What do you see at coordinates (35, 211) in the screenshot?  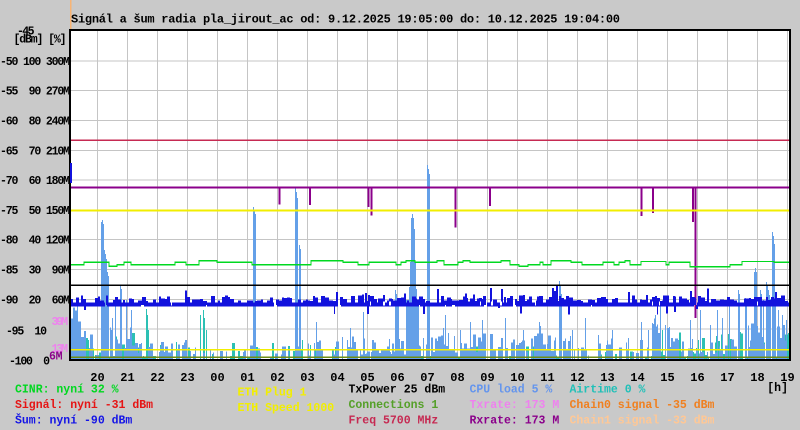 I see `svg-text: -75 50 150M` at bounding box center [35, 211].